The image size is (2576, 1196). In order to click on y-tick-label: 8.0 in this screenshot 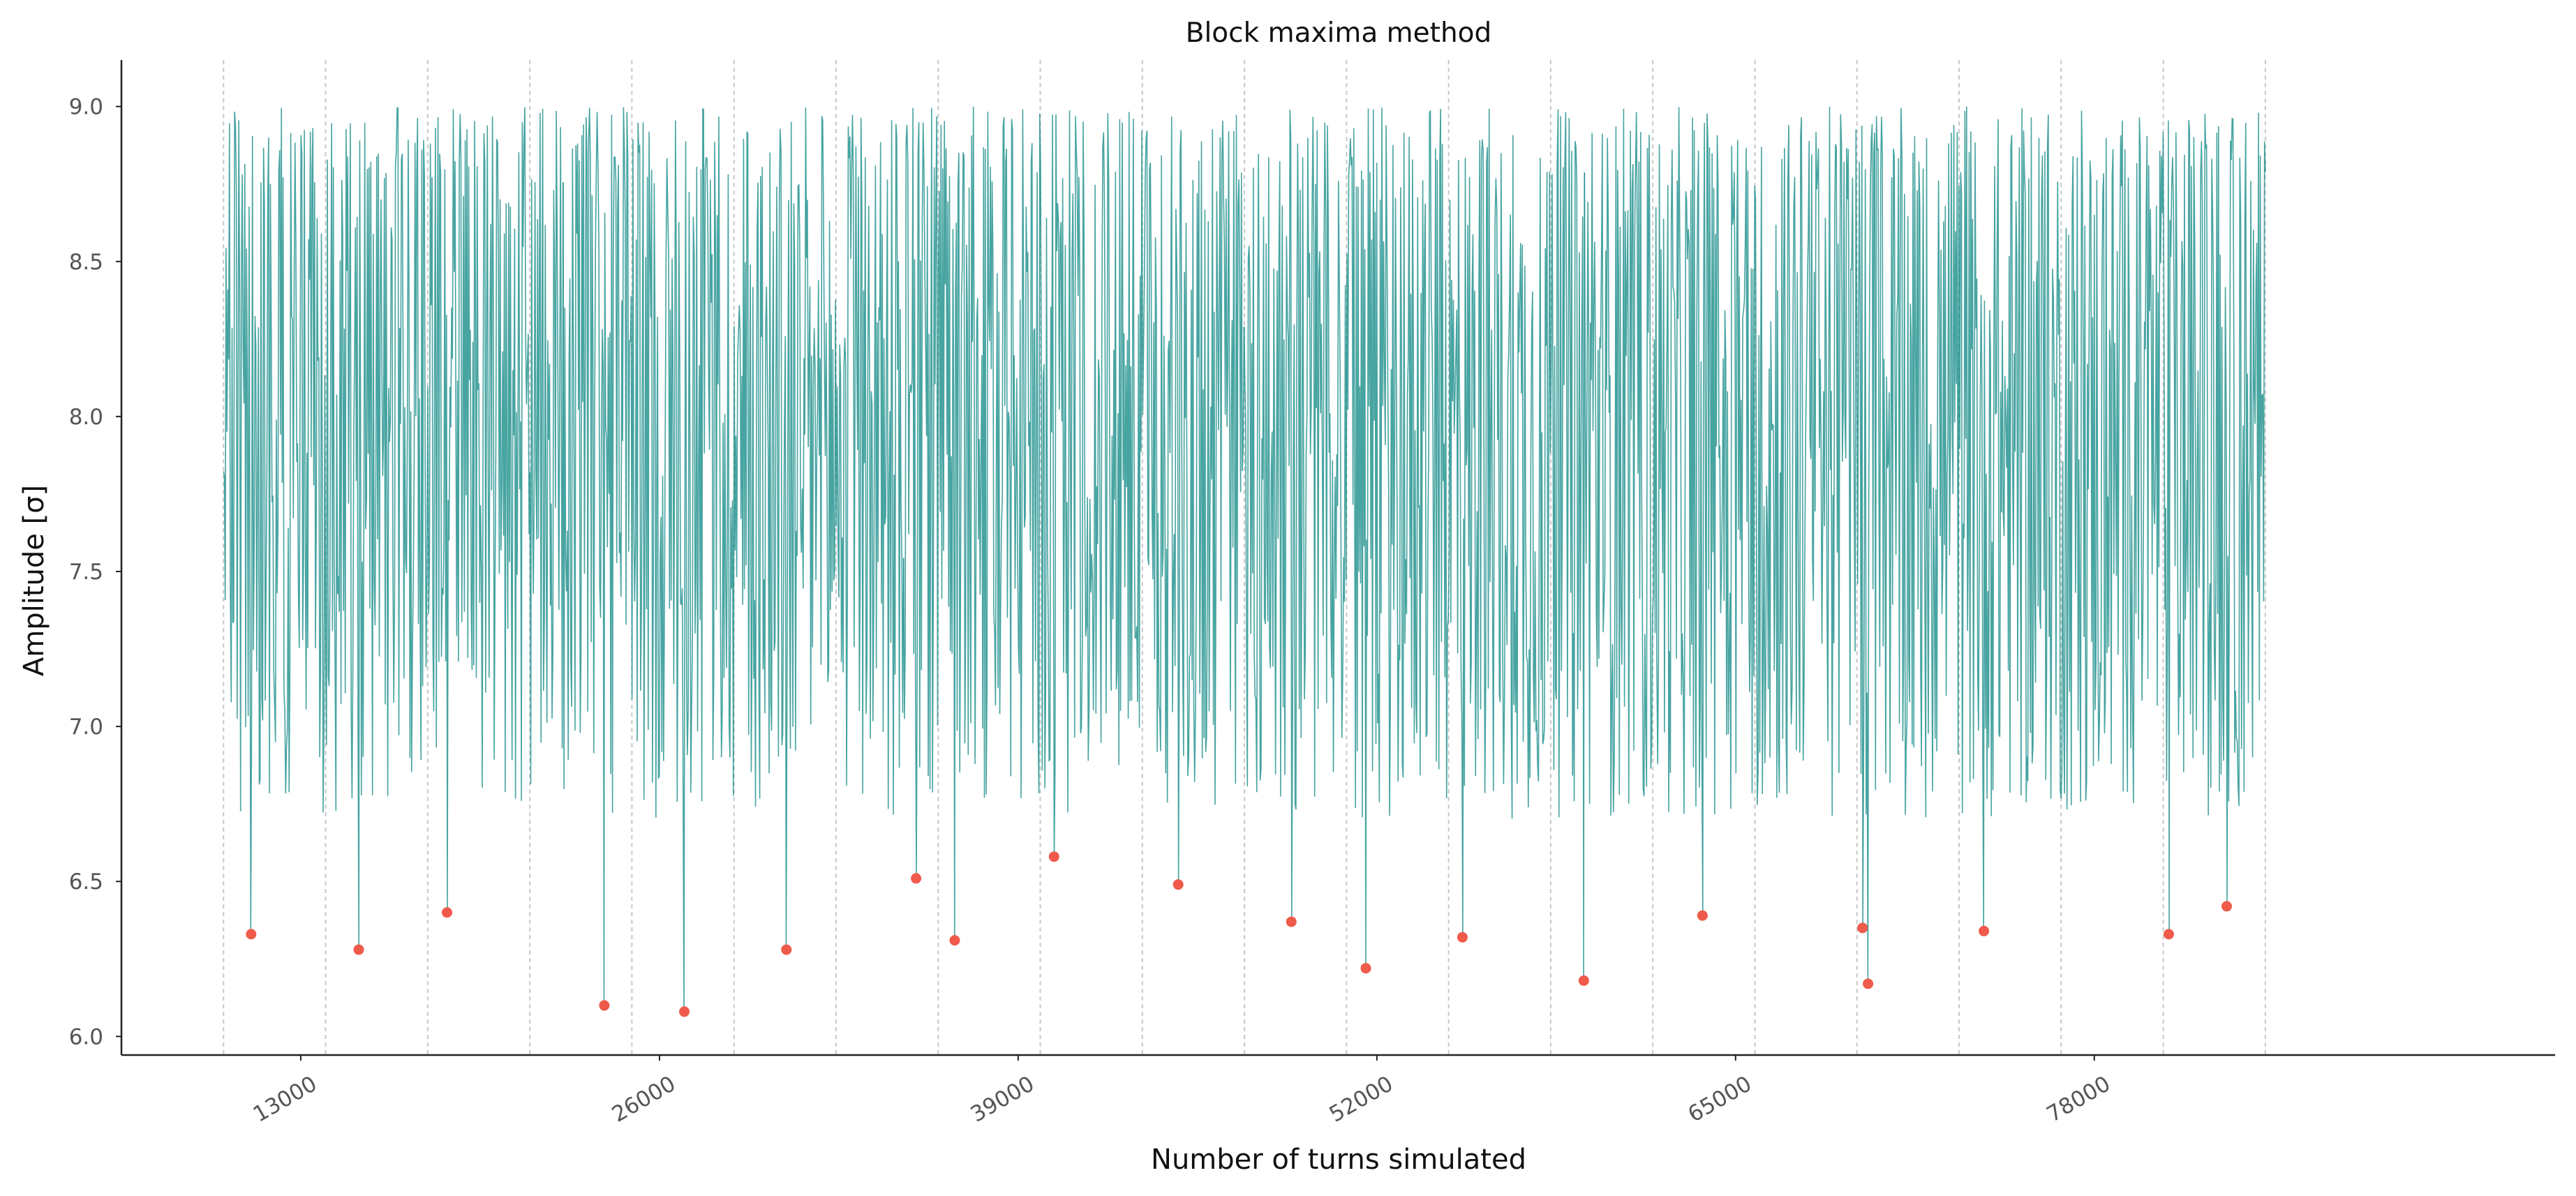, I will do `click(86, 417)`.